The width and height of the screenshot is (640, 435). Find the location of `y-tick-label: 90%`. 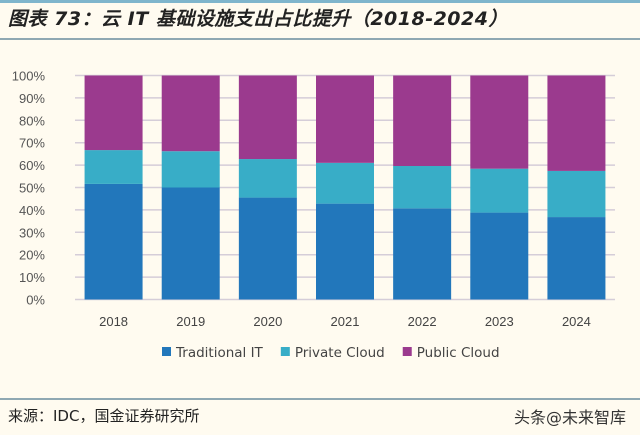

y-tick-label: 90% is located at coordinates (32, 98).